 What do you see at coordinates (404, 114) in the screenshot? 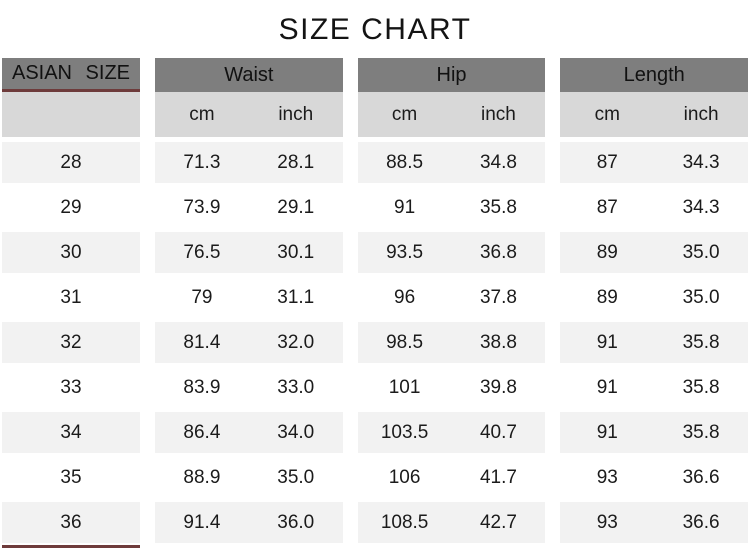
I see `hip-cm-header: cm` at bounding box center [404, 114].